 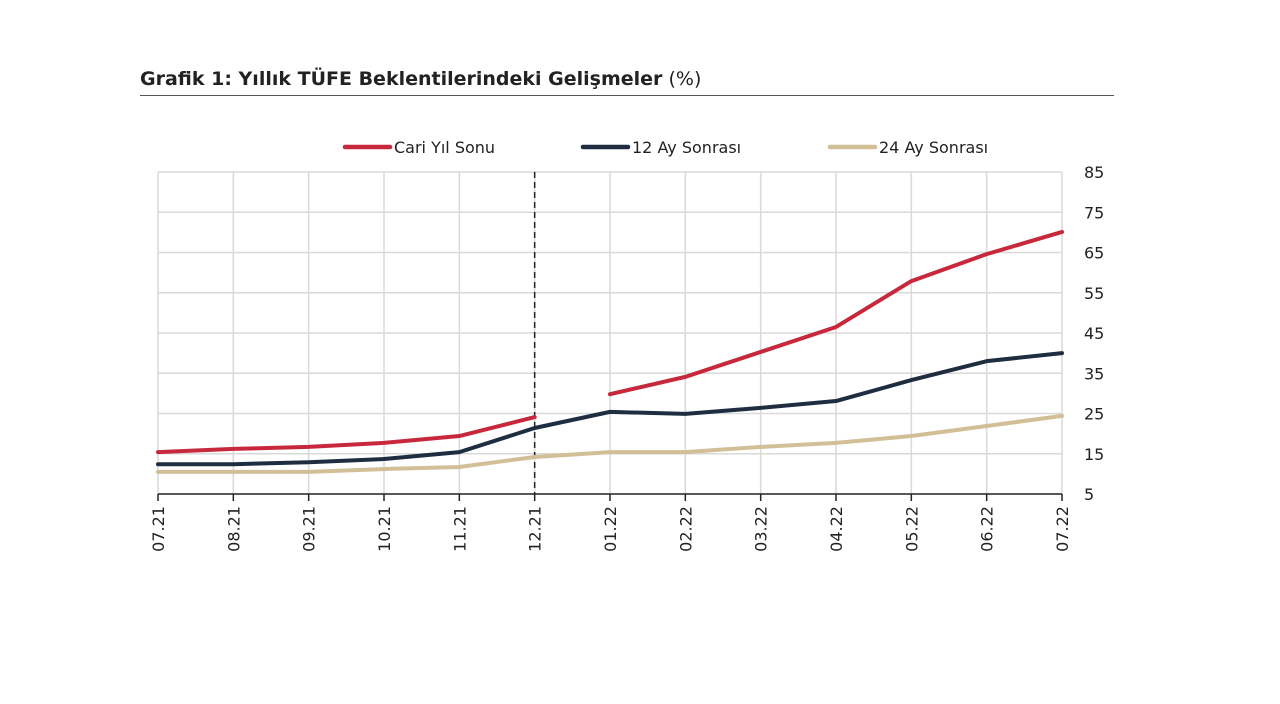 I want to click on legend-label: Cari Yıl Sonu, so click(x=444, y=147).